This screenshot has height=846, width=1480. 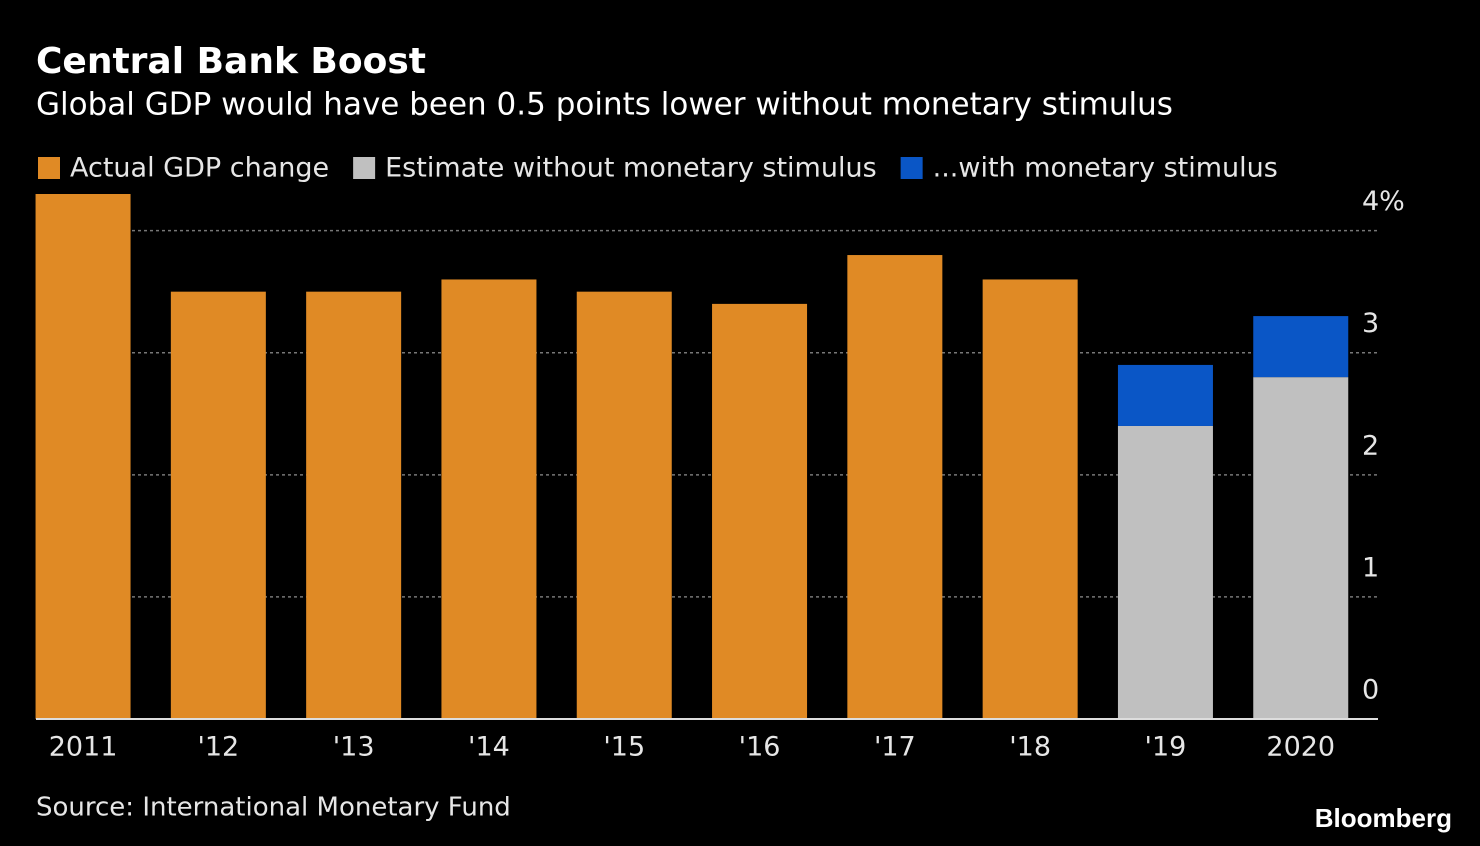 What do you see at coordinates (1166, 747) in the screenshot?
I see `x-tick-label: '19` at bounding box center [1166, 747].